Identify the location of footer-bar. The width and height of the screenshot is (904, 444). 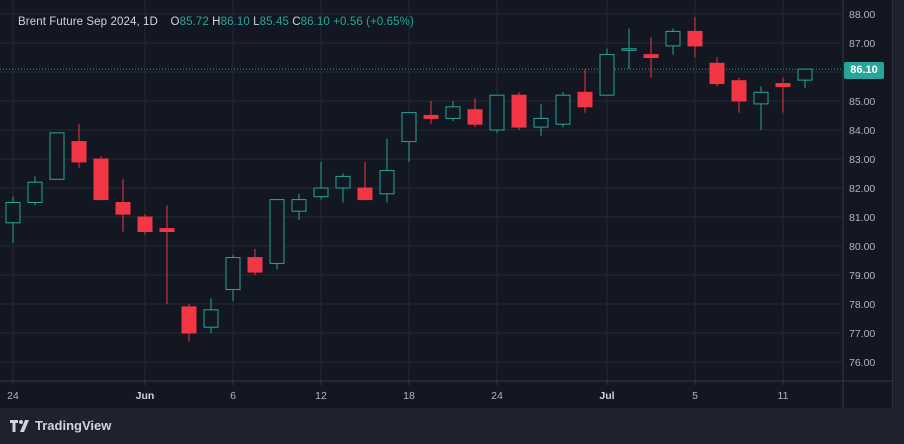
(452, 426).